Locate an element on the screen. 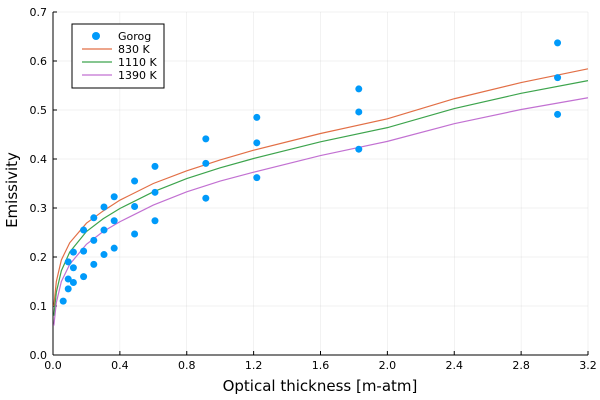 This screenshot has height=400, width=600. legend-box is located at coordinates (118, 56).